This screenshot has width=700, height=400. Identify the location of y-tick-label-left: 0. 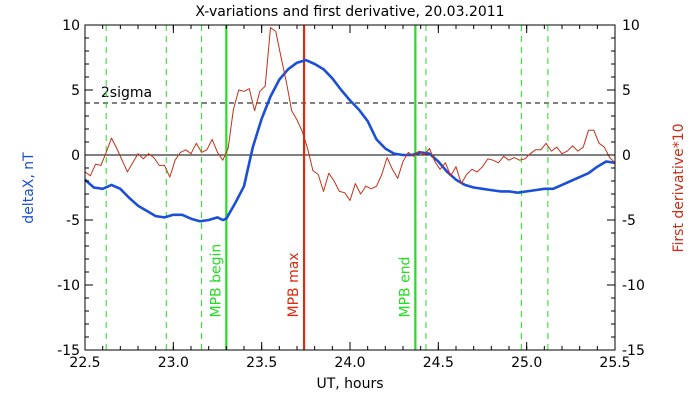
(75, 156).